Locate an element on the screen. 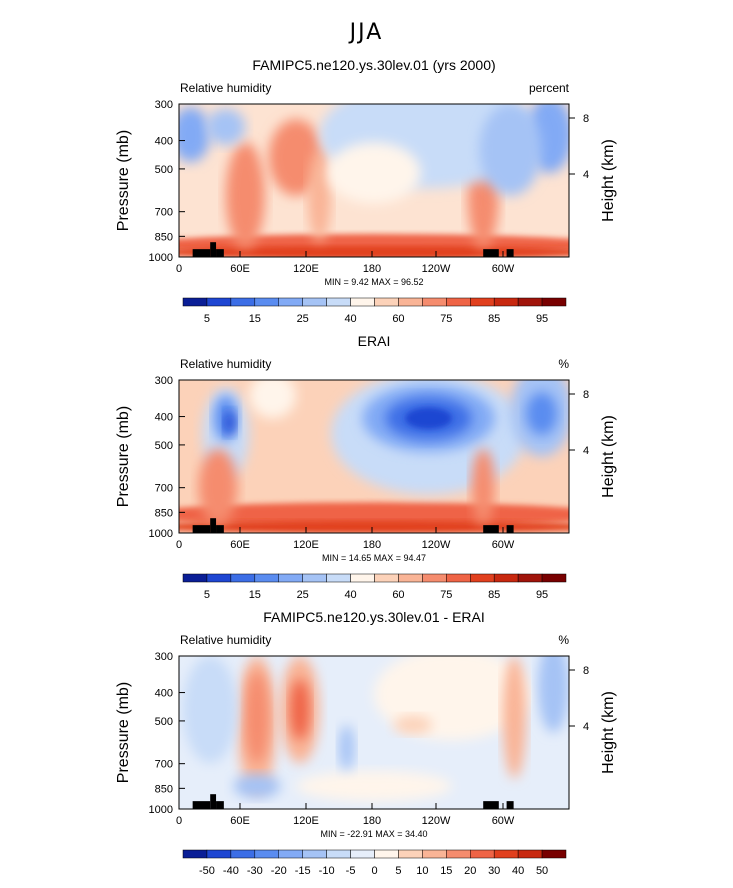  colorbar-label: 30 is located at coordinates (494, 871).